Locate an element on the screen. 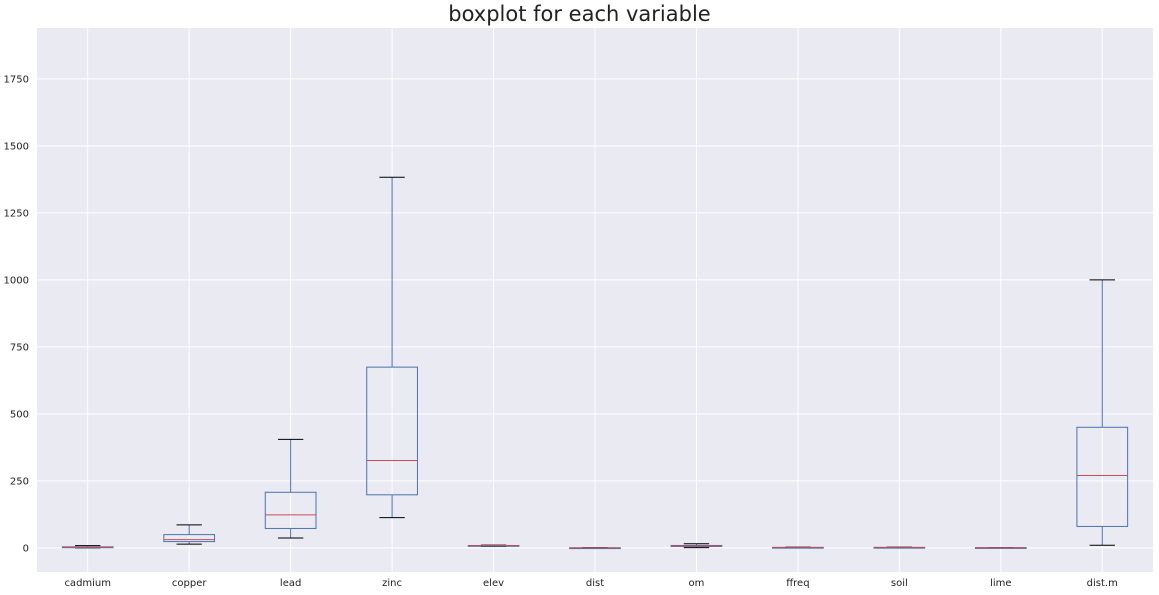  x-tick-label: lime is located at coordinates (1000, 583).